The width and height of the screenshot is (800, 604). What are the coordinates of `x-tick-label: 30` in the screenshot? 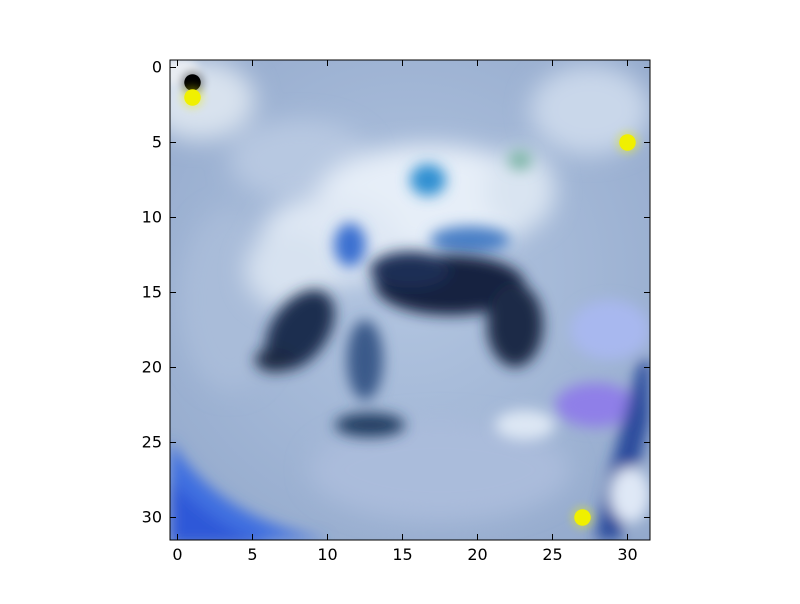 It's located at (627, 554).